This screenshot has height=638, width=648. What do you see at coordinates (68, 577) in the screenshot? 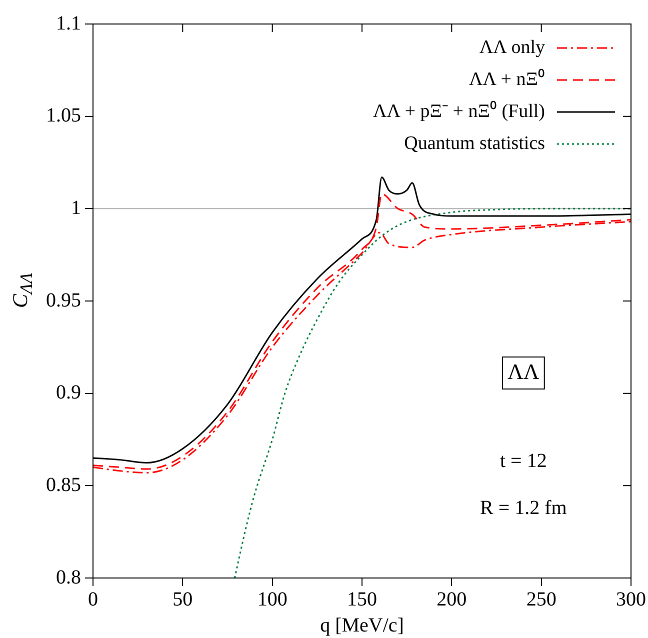
I see `y-tick-label: 0.8` at bounding box center [68, 577].